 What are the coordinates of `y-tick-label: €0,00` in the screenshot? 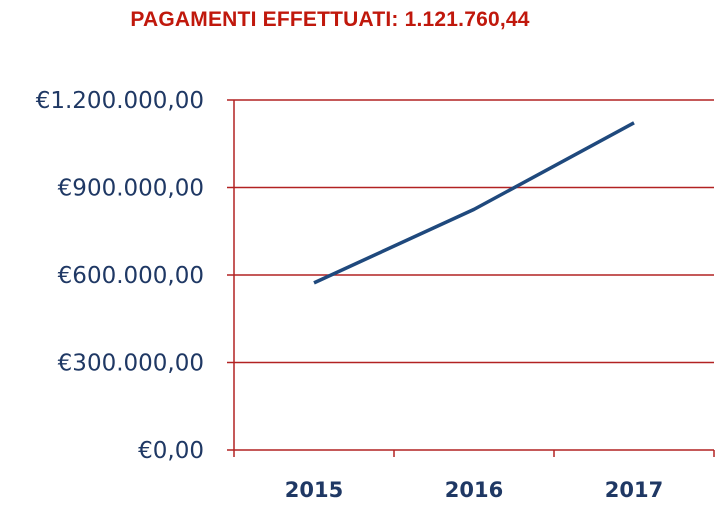 It's located at (171, 451).